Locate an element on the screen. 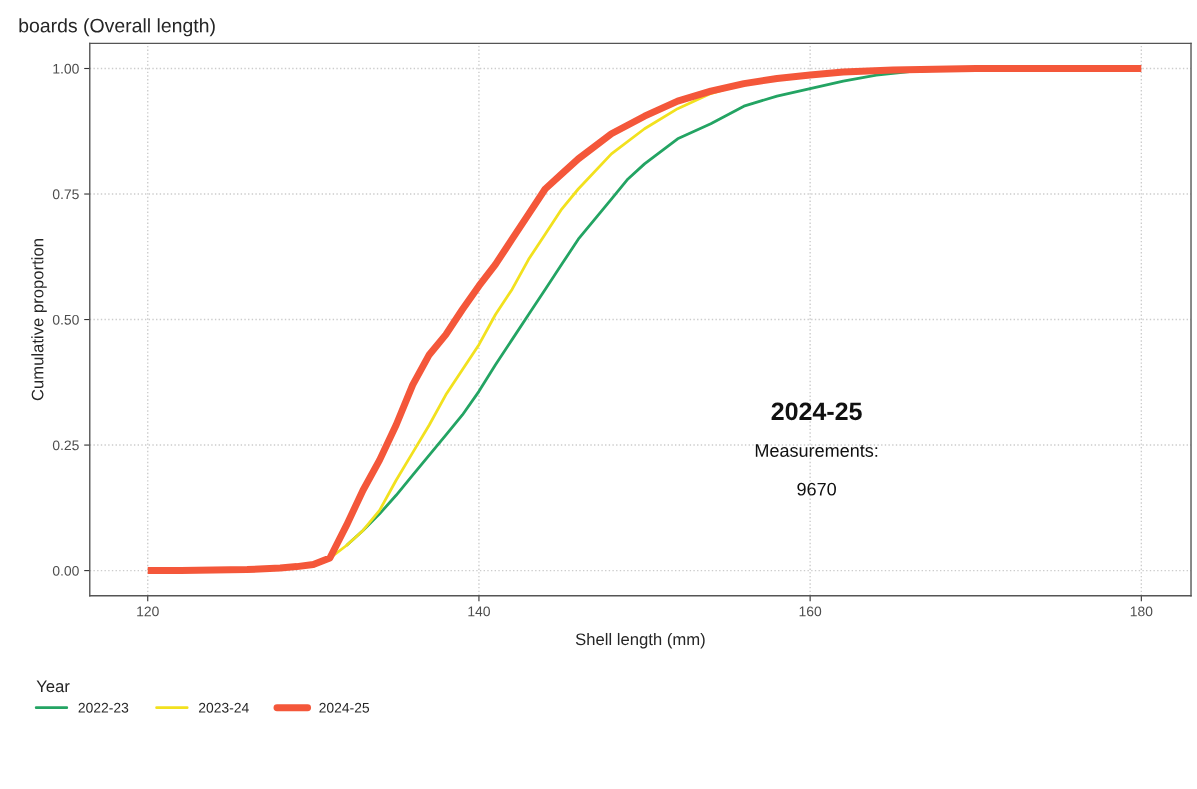 This screenshot has height=789, width=1197. y-tick-label: 0.25 is located at coordinates (65, 445).